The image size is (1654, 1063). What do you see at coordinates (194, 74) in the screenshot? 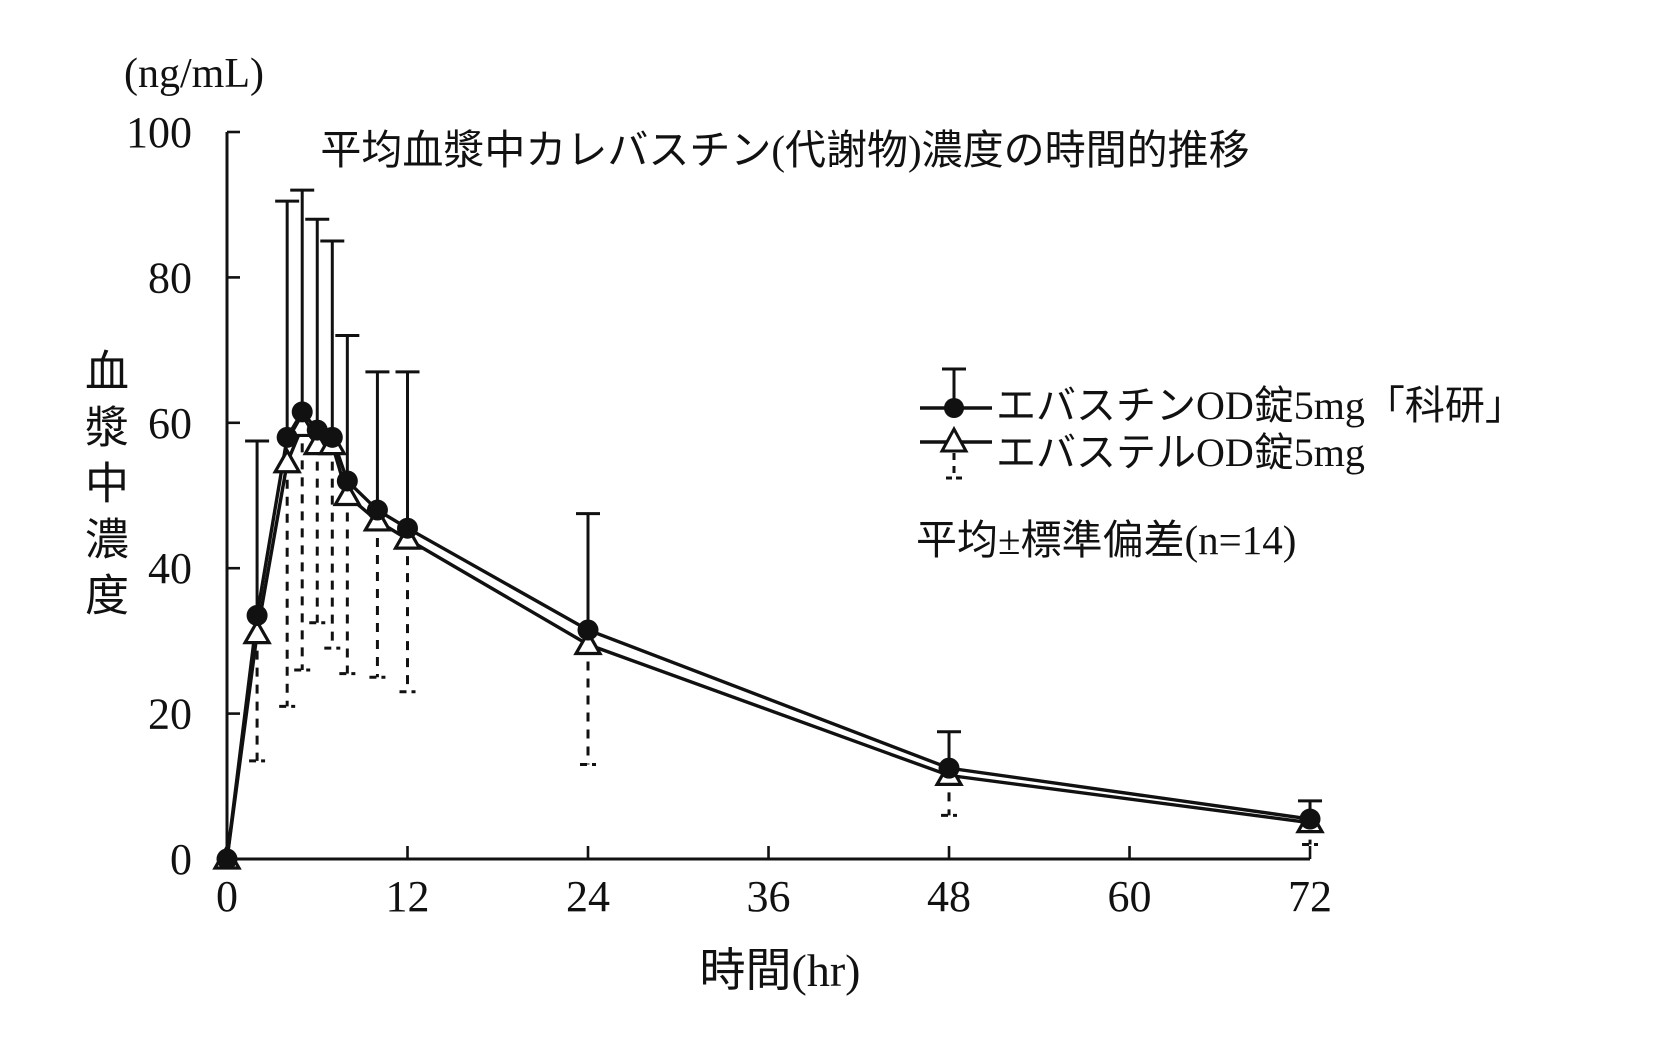
I see `y-axis-unit-label: (ng/mL)` at bounding box center [194, 74].